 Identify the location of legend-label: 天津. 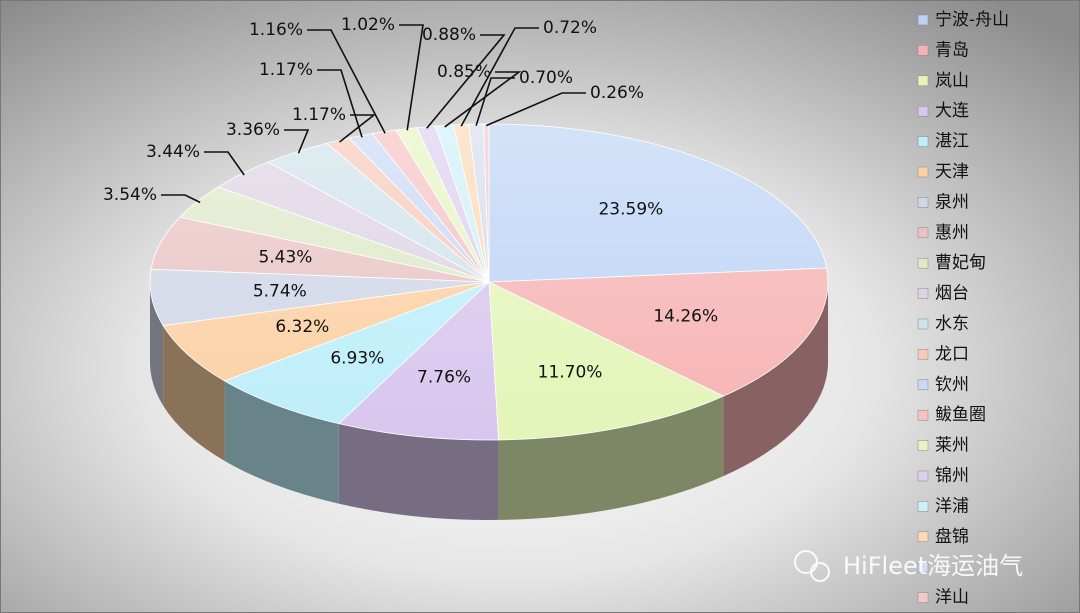
(952, 172).